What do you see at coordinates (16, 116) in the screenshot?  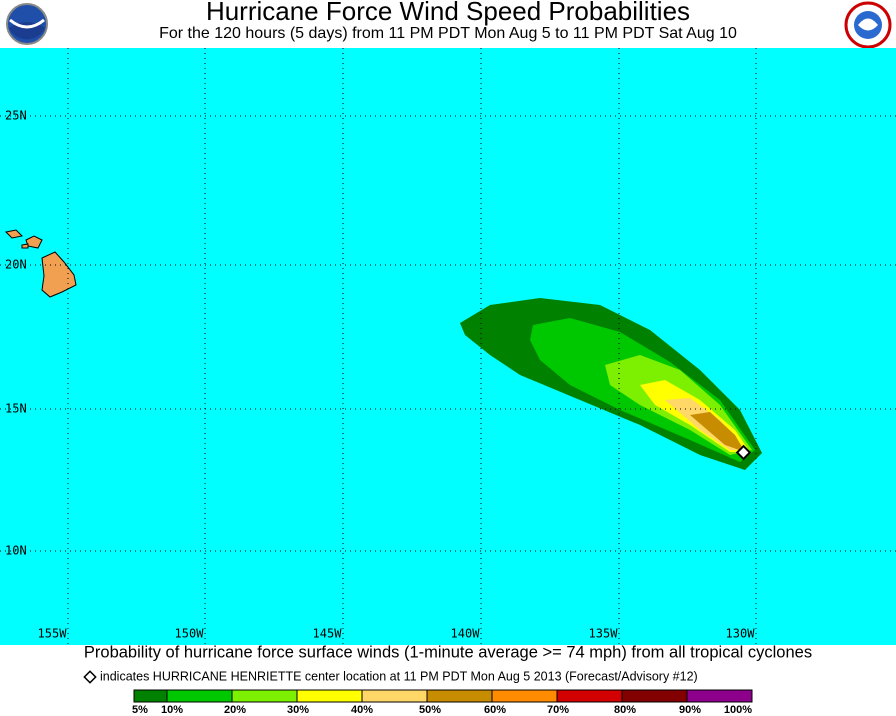 I see `lat-label: 25N` at bounding box center [16, 116].